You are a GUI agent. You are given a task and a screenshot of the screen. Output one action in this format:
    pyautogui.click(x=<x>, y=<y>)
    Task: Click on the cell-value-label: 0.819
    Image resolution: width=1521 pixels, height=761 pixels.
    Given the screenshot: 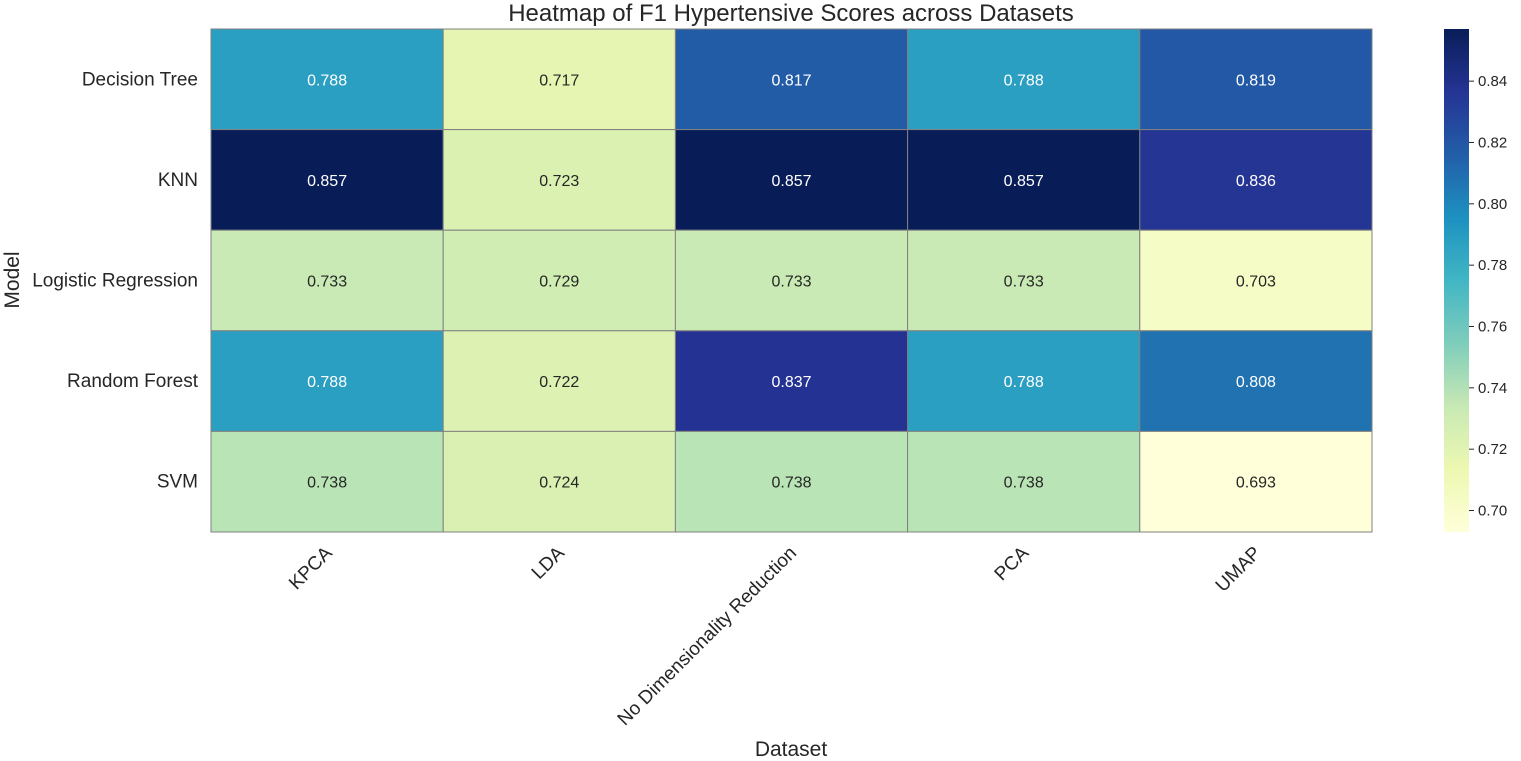 What is the action you would take?
    pyautogui.click(x=1256, y=80)
    